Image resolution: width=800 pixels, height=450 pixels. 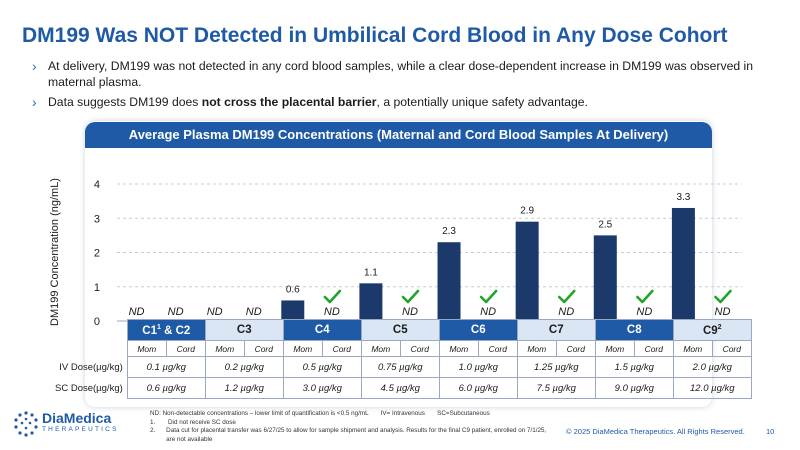 I want to click on cohort-name: C4, so click(x=322, y=330).